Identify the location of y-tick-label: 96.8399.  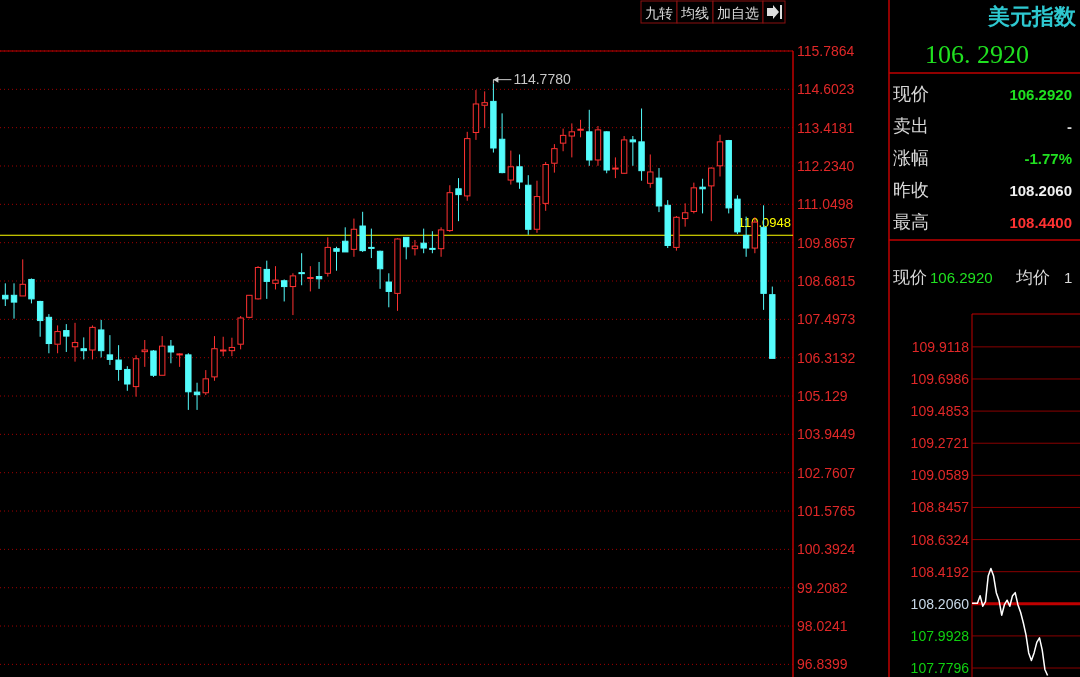
(822, 664).